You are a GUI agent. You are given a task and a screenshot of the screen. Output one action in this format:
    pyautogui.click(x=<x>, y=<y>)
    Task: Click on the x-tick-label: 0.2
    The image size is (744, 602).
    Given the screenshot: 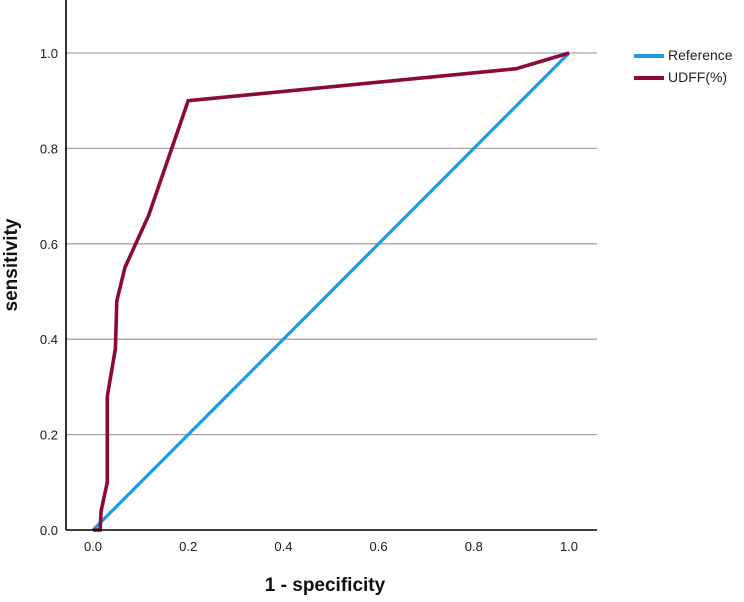 What is the action you would take?
    pyautogui.click(x=188, y=546)
    